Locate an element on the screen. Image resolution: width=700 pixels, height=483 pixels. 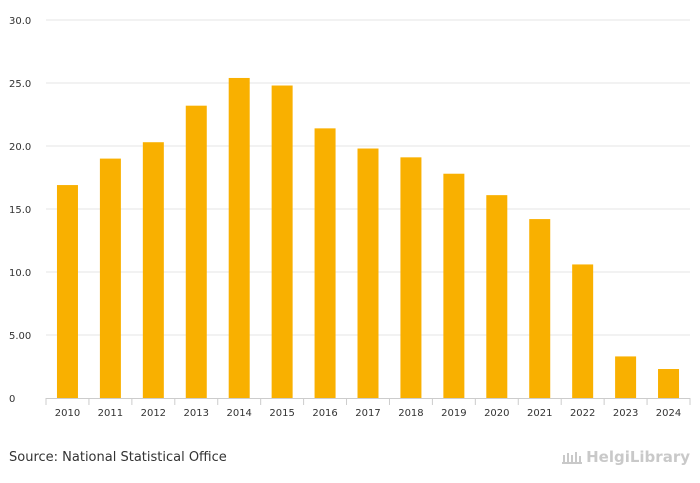
bar-2011 is located at coordinates (110, 278).